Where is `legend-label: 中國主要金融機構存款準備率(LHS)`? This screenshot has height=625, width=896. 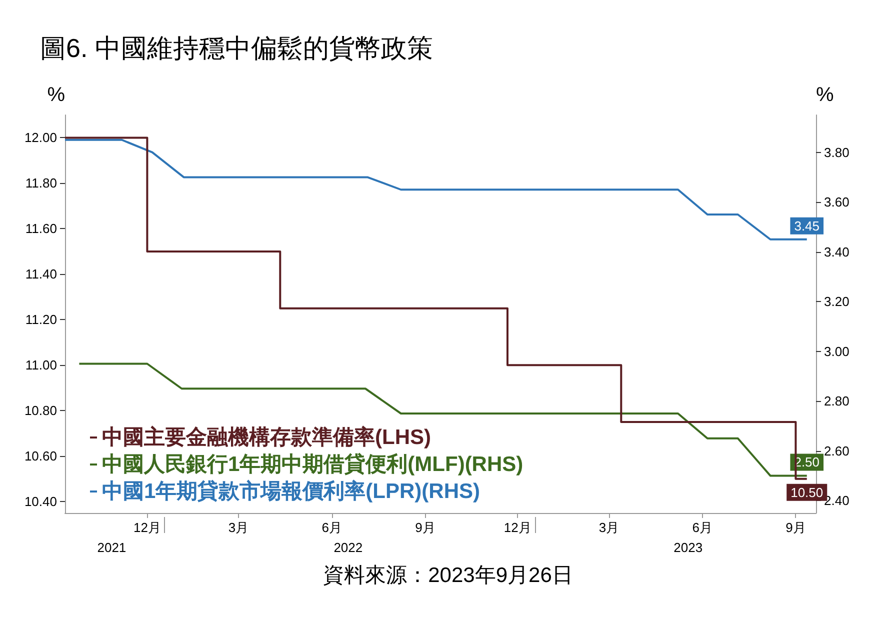
legend-label: 中國主要金融機構存款準備率(LHS) is located at coordinates (266, 437).